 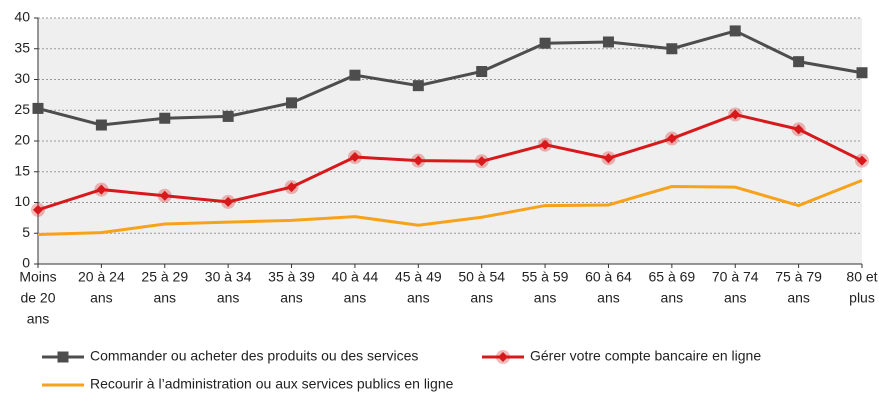 I want to click on x-tick-label: 55 à 59, so click(x=545, y=277).